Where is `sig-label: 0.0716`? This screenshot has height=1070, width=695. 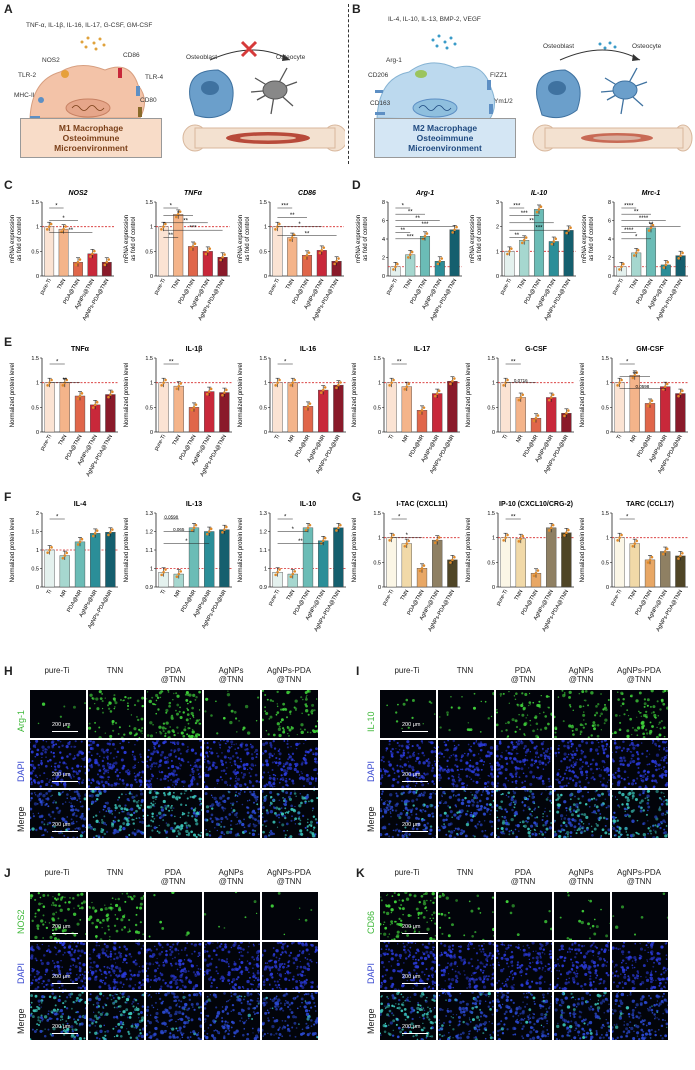
sig-label: 0.0716 is located at coordinates (521, 380).